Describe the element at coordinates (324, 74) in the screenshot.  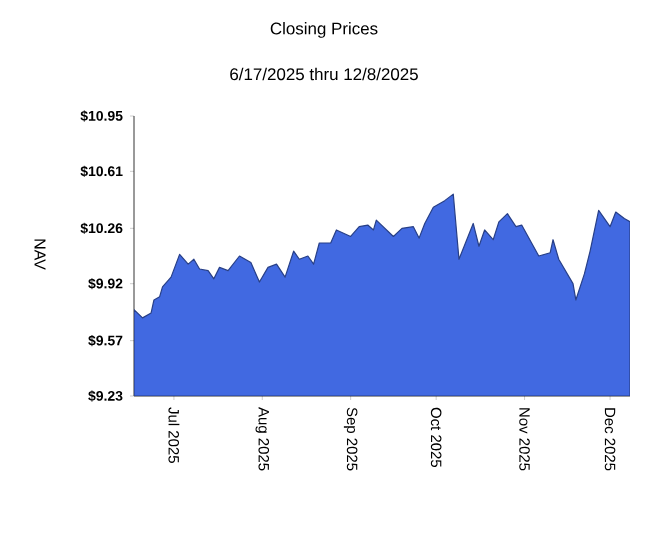
I see `chart-subtitle: 6/17/2025 thru 12/8/2025` at that location.